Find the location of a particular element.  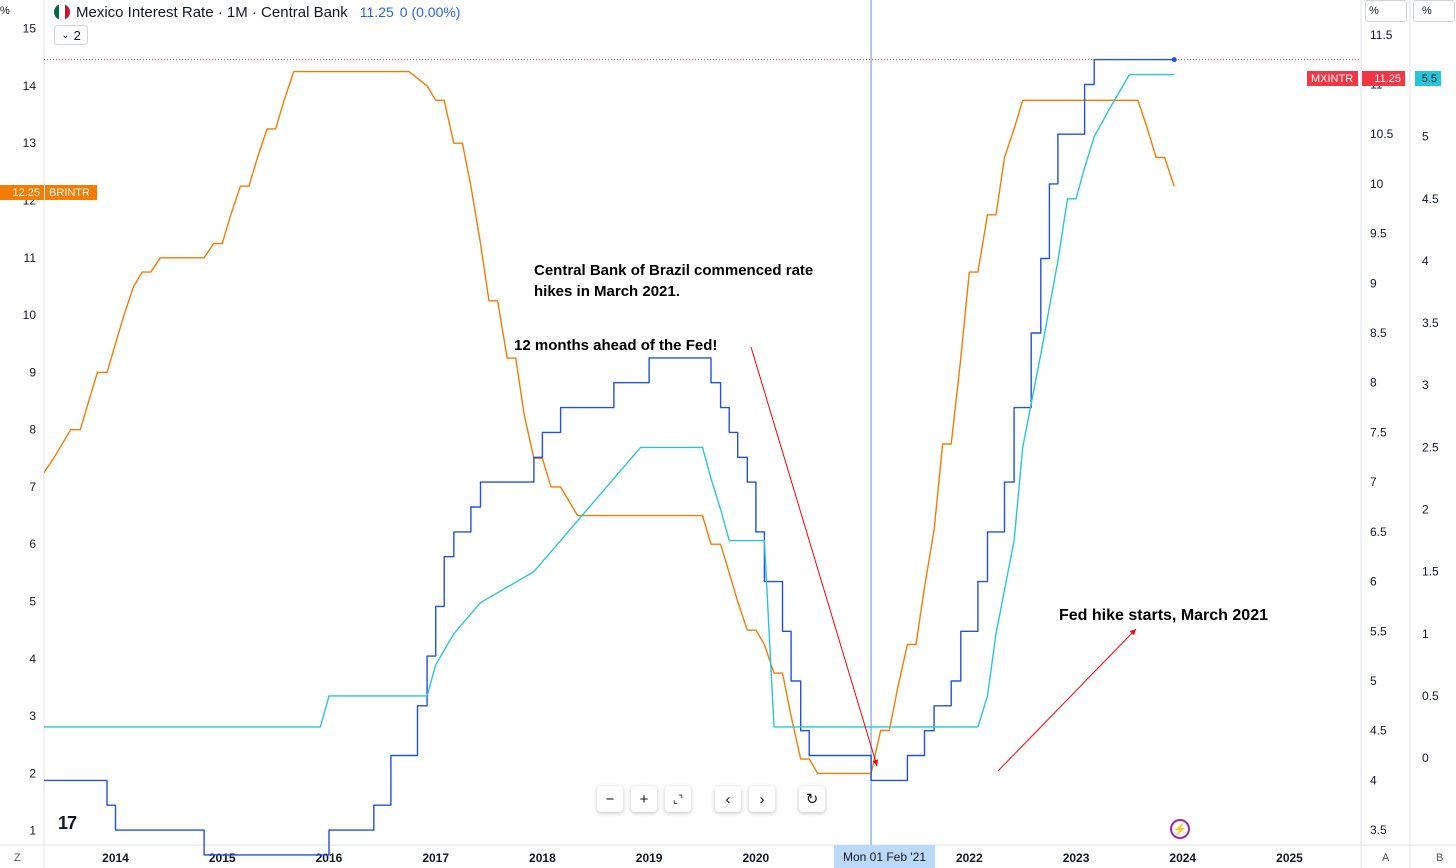

zoom-in-button: + is located at coordinates (644, 799).